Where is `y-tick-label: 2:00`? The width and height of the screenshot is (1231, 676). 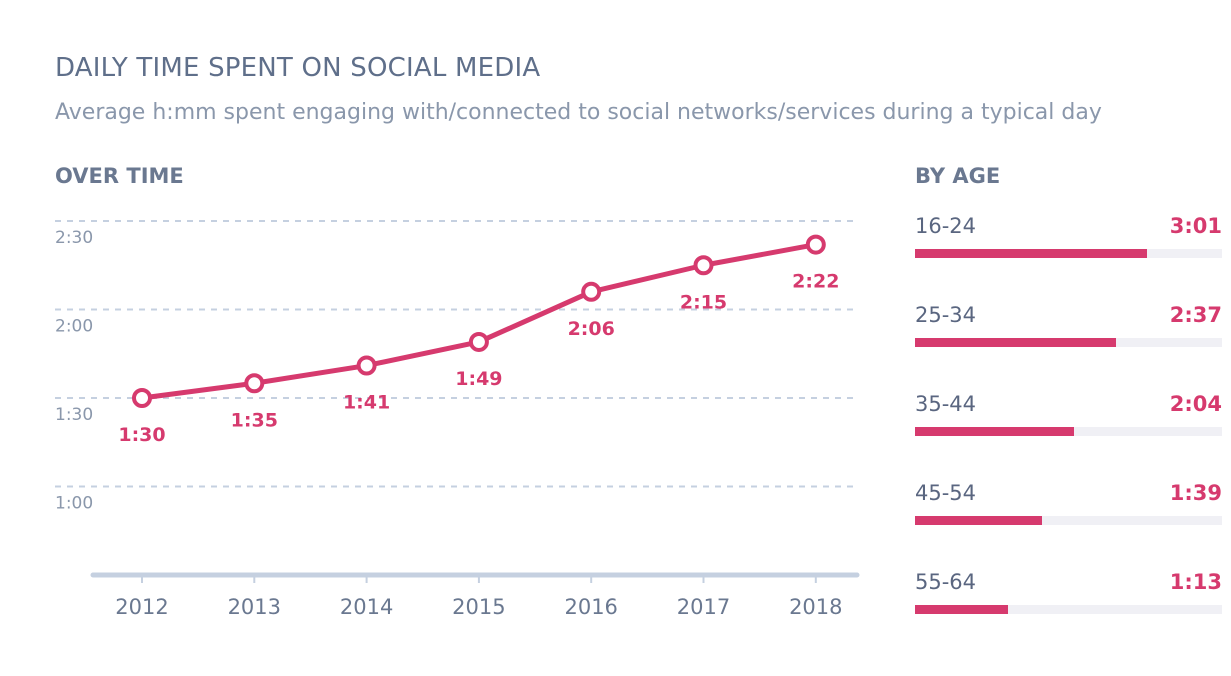 y-tick-label: 2:00 is located at coordinates (74, 327).